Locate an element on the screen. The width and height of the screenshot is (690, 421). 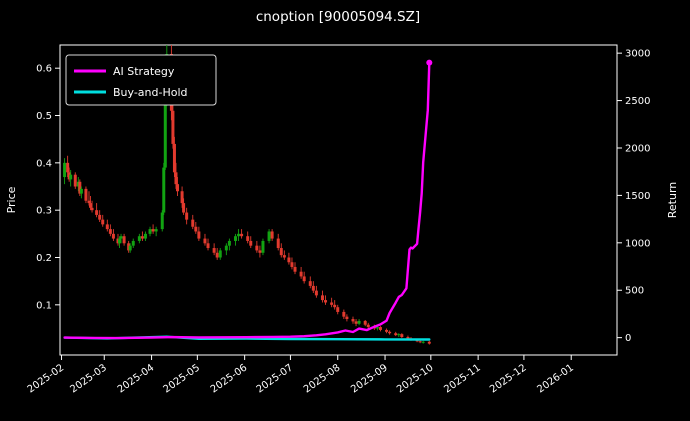
y-right-tick-label: 3000 is located at coordinates (637, 54).